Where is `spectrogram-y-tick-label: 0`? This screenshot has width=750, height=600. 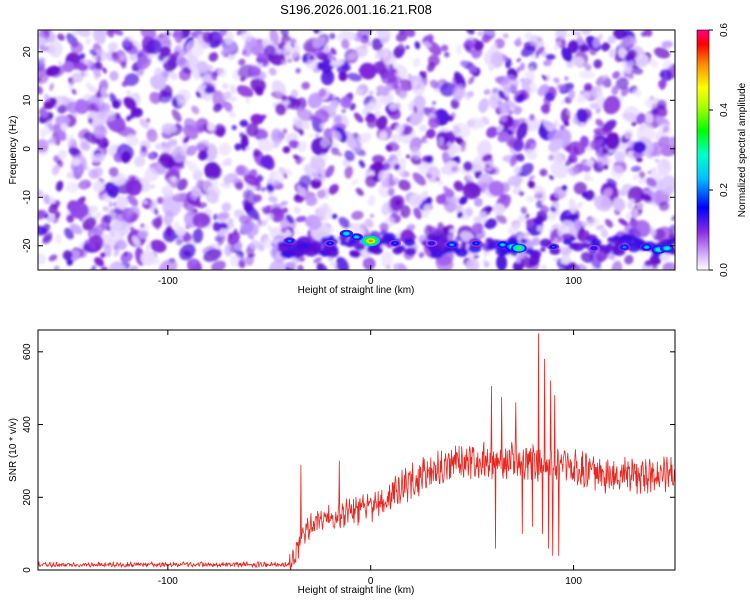 spectrogram-y-tick-label: 0 is located at coordinates (27, 149).